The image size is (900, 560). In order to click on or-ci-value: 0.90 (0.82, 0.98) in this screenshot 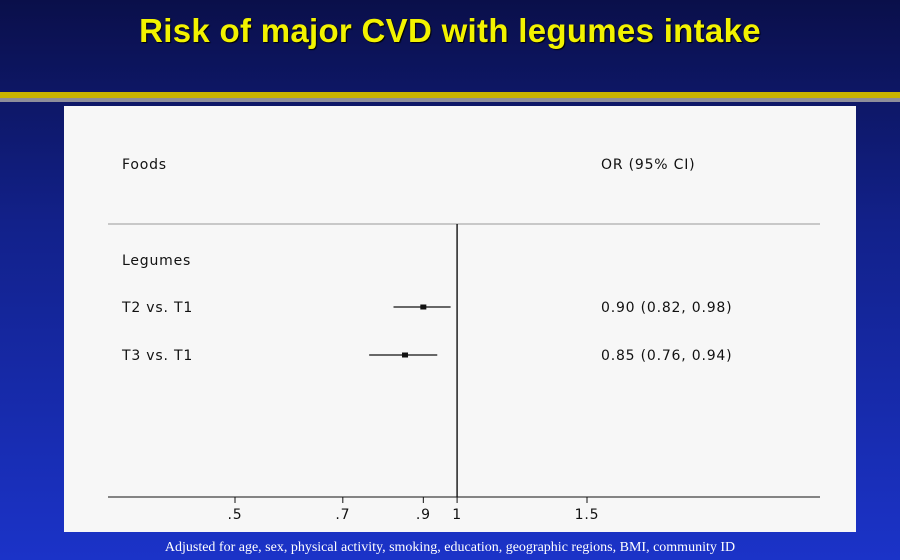, I will do `click(666, 308)`.